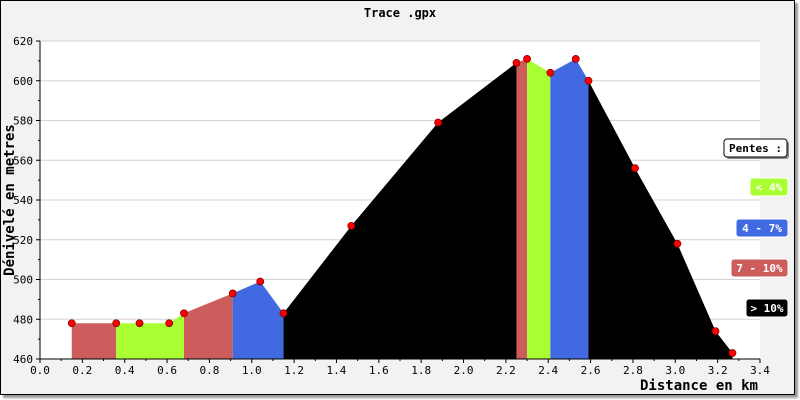 The image size is (800, 400). Describe the element at coordinates (23, 160) in the screenshot. I see `y-tick-label: 560` at that location.